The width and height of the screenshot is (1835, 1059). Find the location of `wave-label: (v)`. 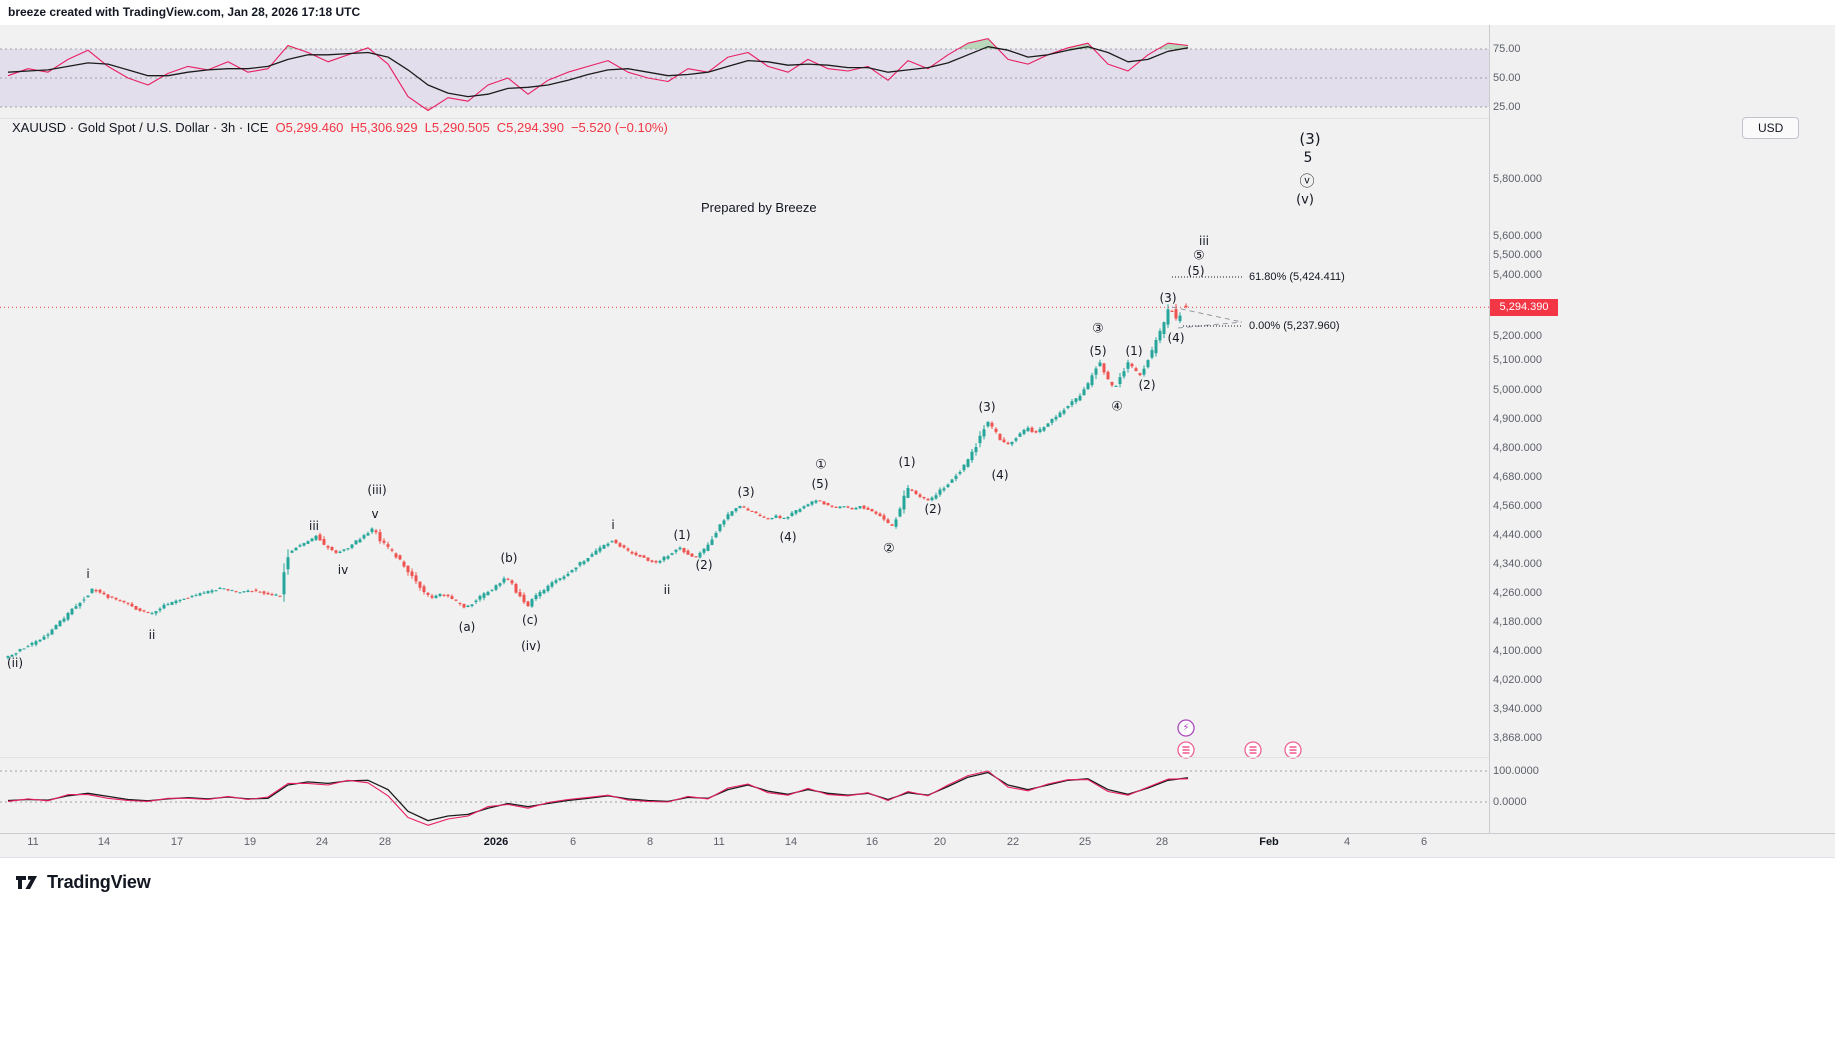

wave-label: (v) is located at coordinates (1305, 200).